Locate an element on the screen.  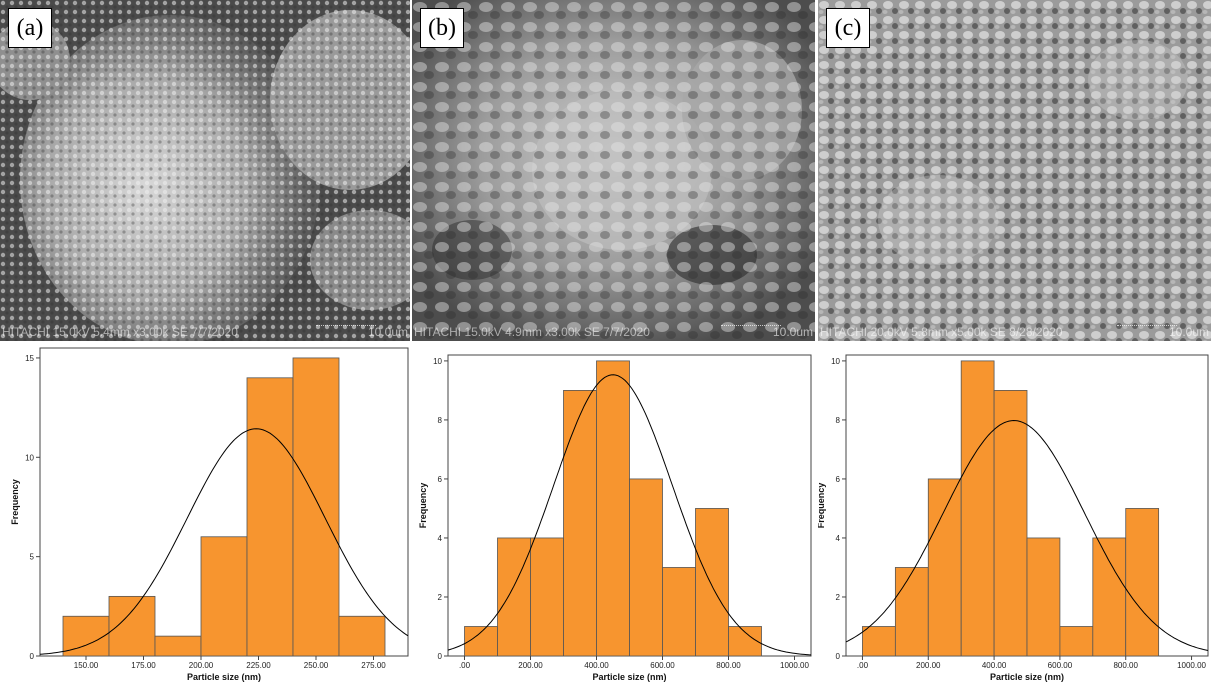
x-axis-label-a: Particle size (nm) is located at coordinates (224, 677).